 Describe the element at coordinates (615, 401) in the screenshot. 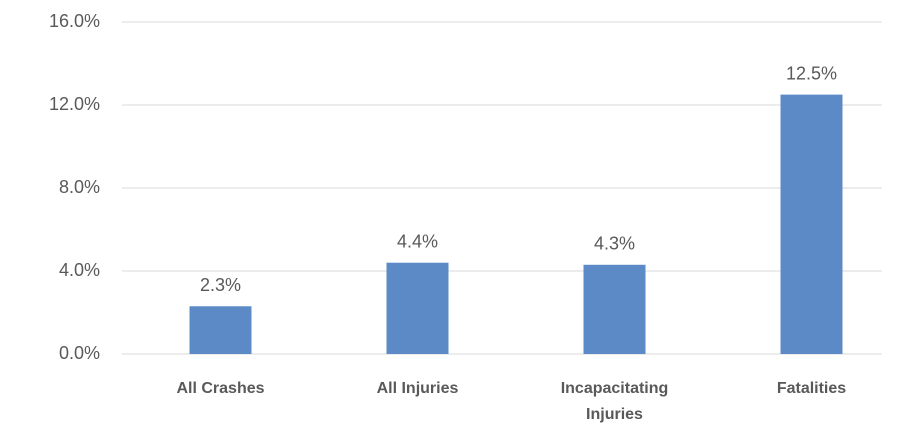

I see `x-tick-label: Incapacitating Injuries` at that location.